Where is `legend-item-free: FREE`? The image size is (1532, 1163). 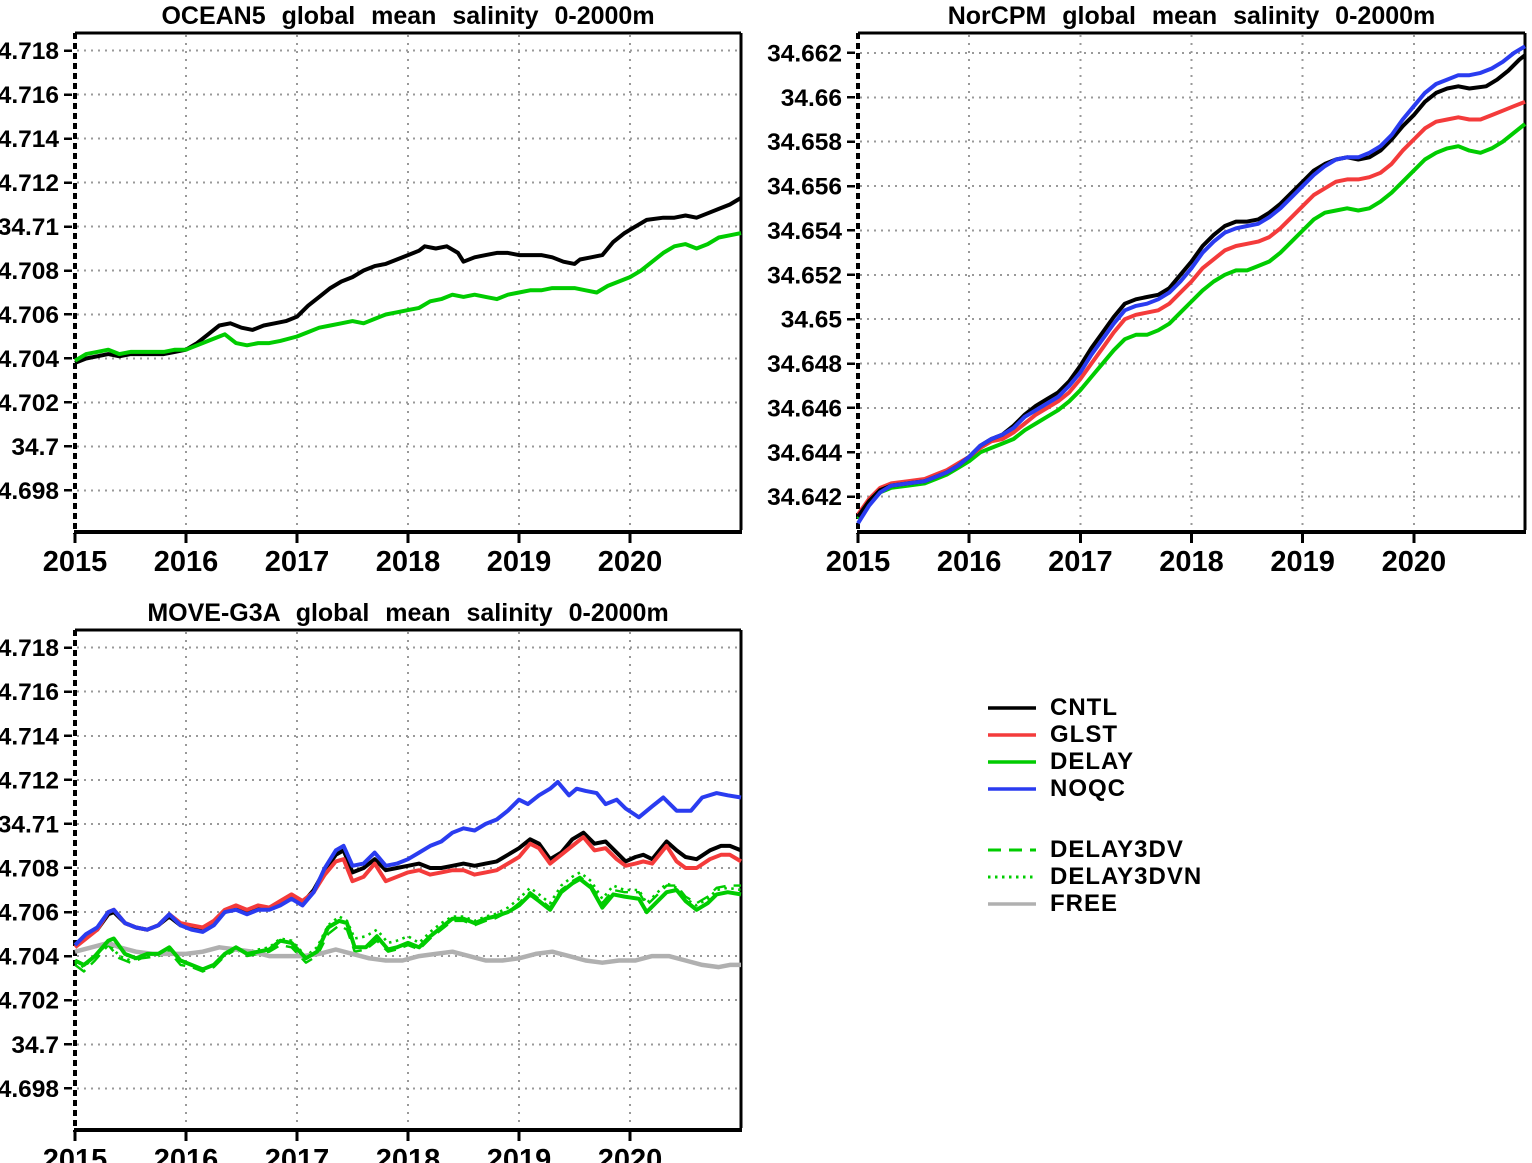 legend-item-free: FREE is located at coordinates (1094, 903).